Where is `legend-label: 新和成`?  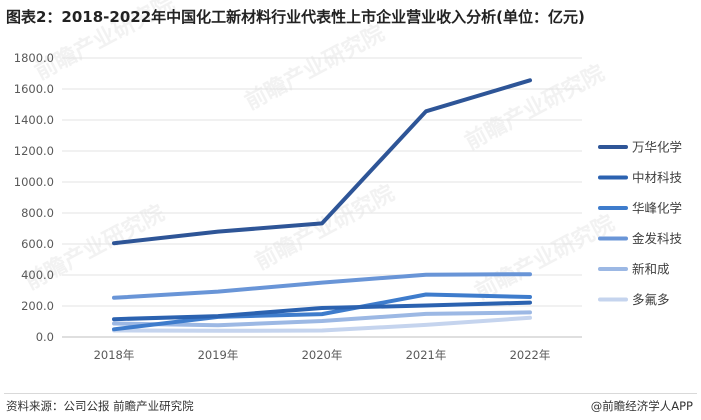
legend-label: 新和成 is located at coordinates (651, 269).